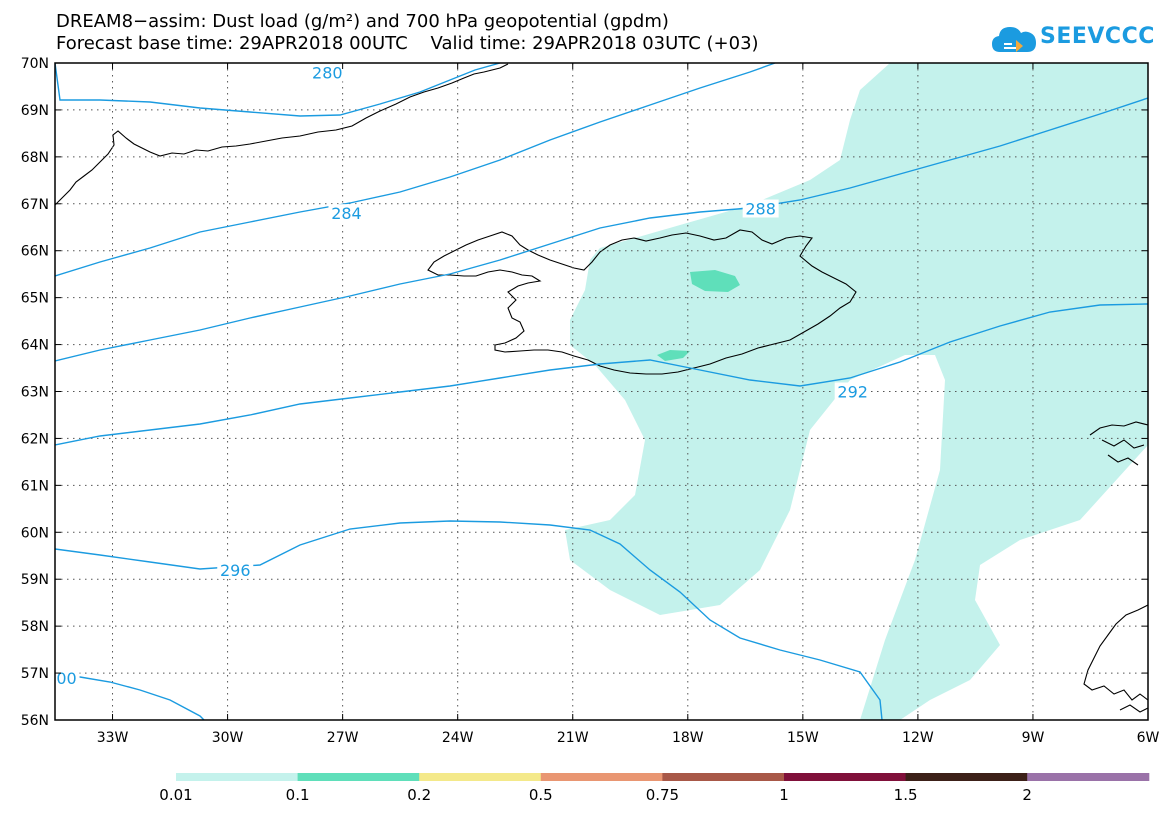 The width and height of the screenshot is (1175, 815). What do you see at coordinates (35, 533) in the screenshot?
I see `lat-tick-label: 60N` at bounding box center [35, 533].